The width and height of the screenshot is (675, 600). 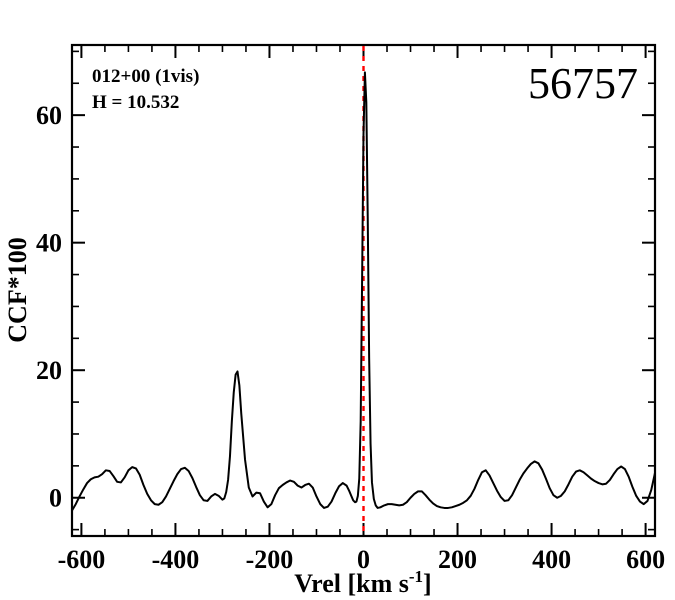 What do you see at coordinates (49, 115) in the screenshot?
I see `y-tick-label: 60` at bounding box center [49, 115].